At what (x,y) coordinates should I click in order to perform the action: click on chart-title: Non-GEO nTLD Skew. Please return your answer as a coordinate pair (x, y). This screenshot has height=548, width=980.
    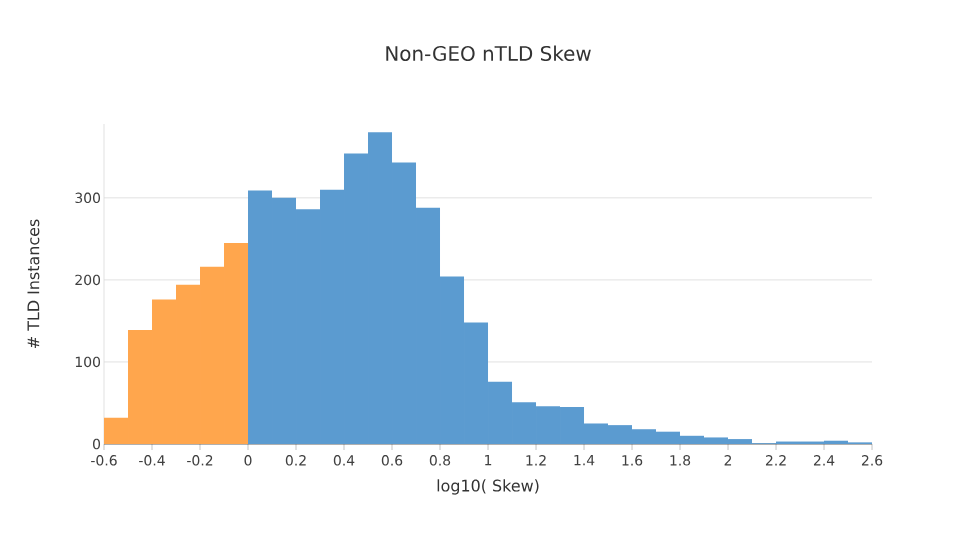
    Looking at the image, I should click on (488, 53).